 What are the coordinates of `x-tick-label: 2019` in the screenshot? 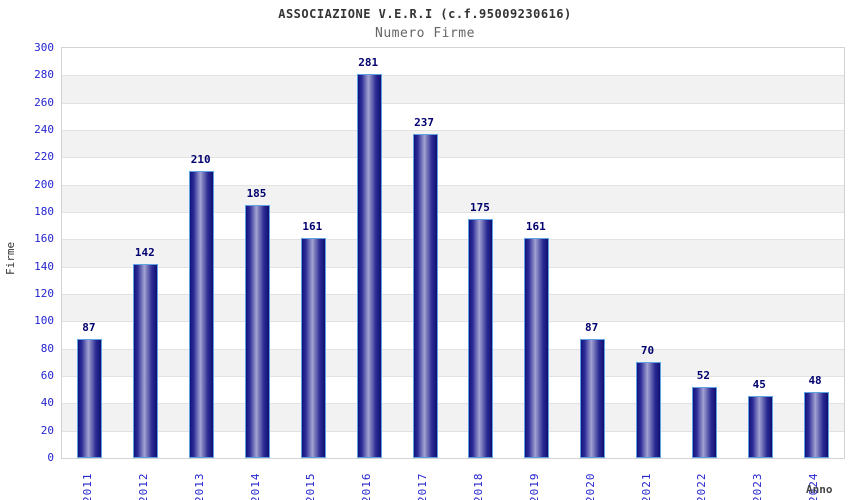 It's located at (534, 486).